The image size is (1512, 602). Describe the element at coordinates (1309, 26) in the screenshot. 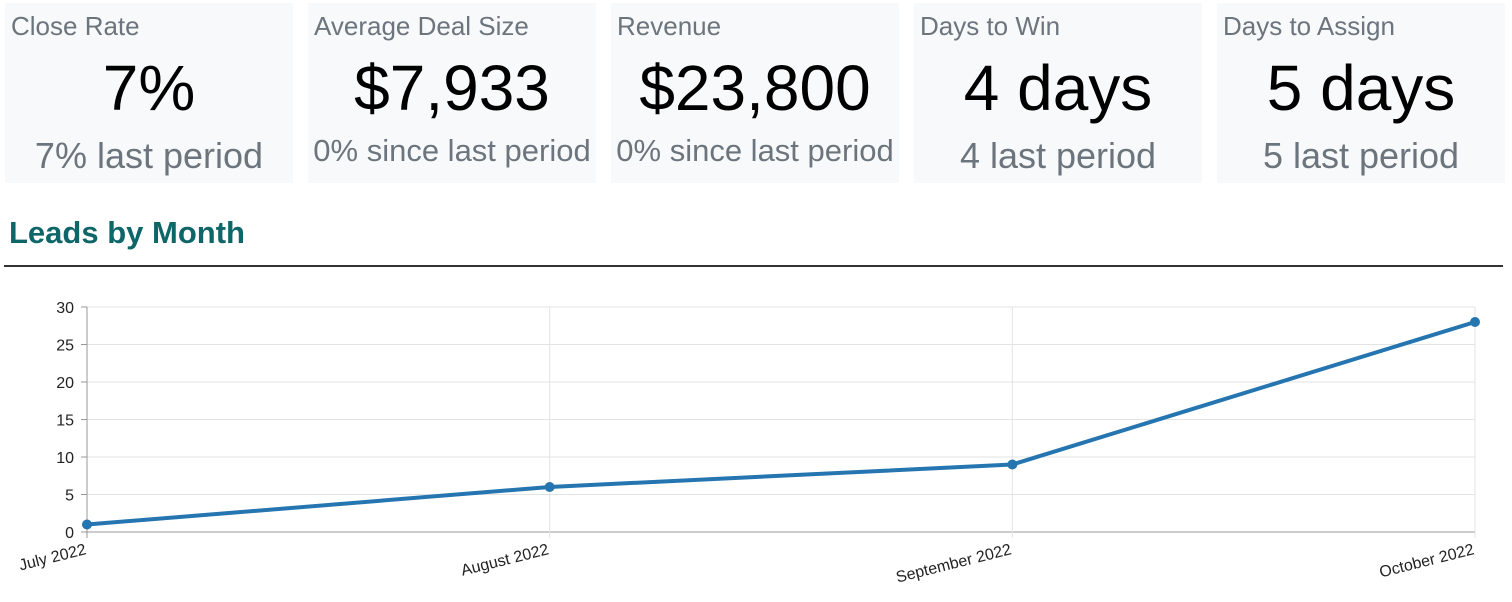

I see `kpi-label: Days to Assign` at that location.